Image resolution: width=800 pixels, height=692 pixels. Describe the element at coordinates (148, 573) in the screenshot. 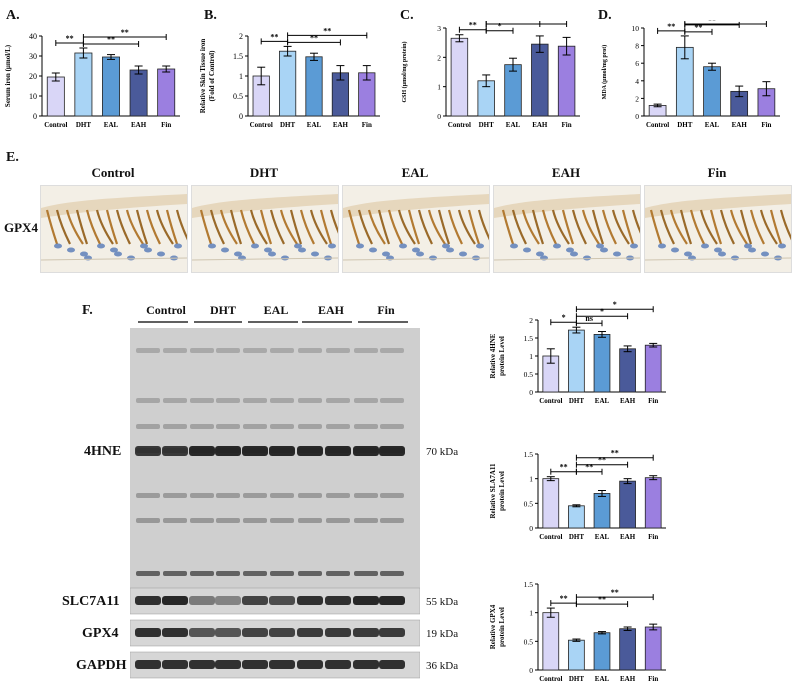

I see `bottom-band` at that location.